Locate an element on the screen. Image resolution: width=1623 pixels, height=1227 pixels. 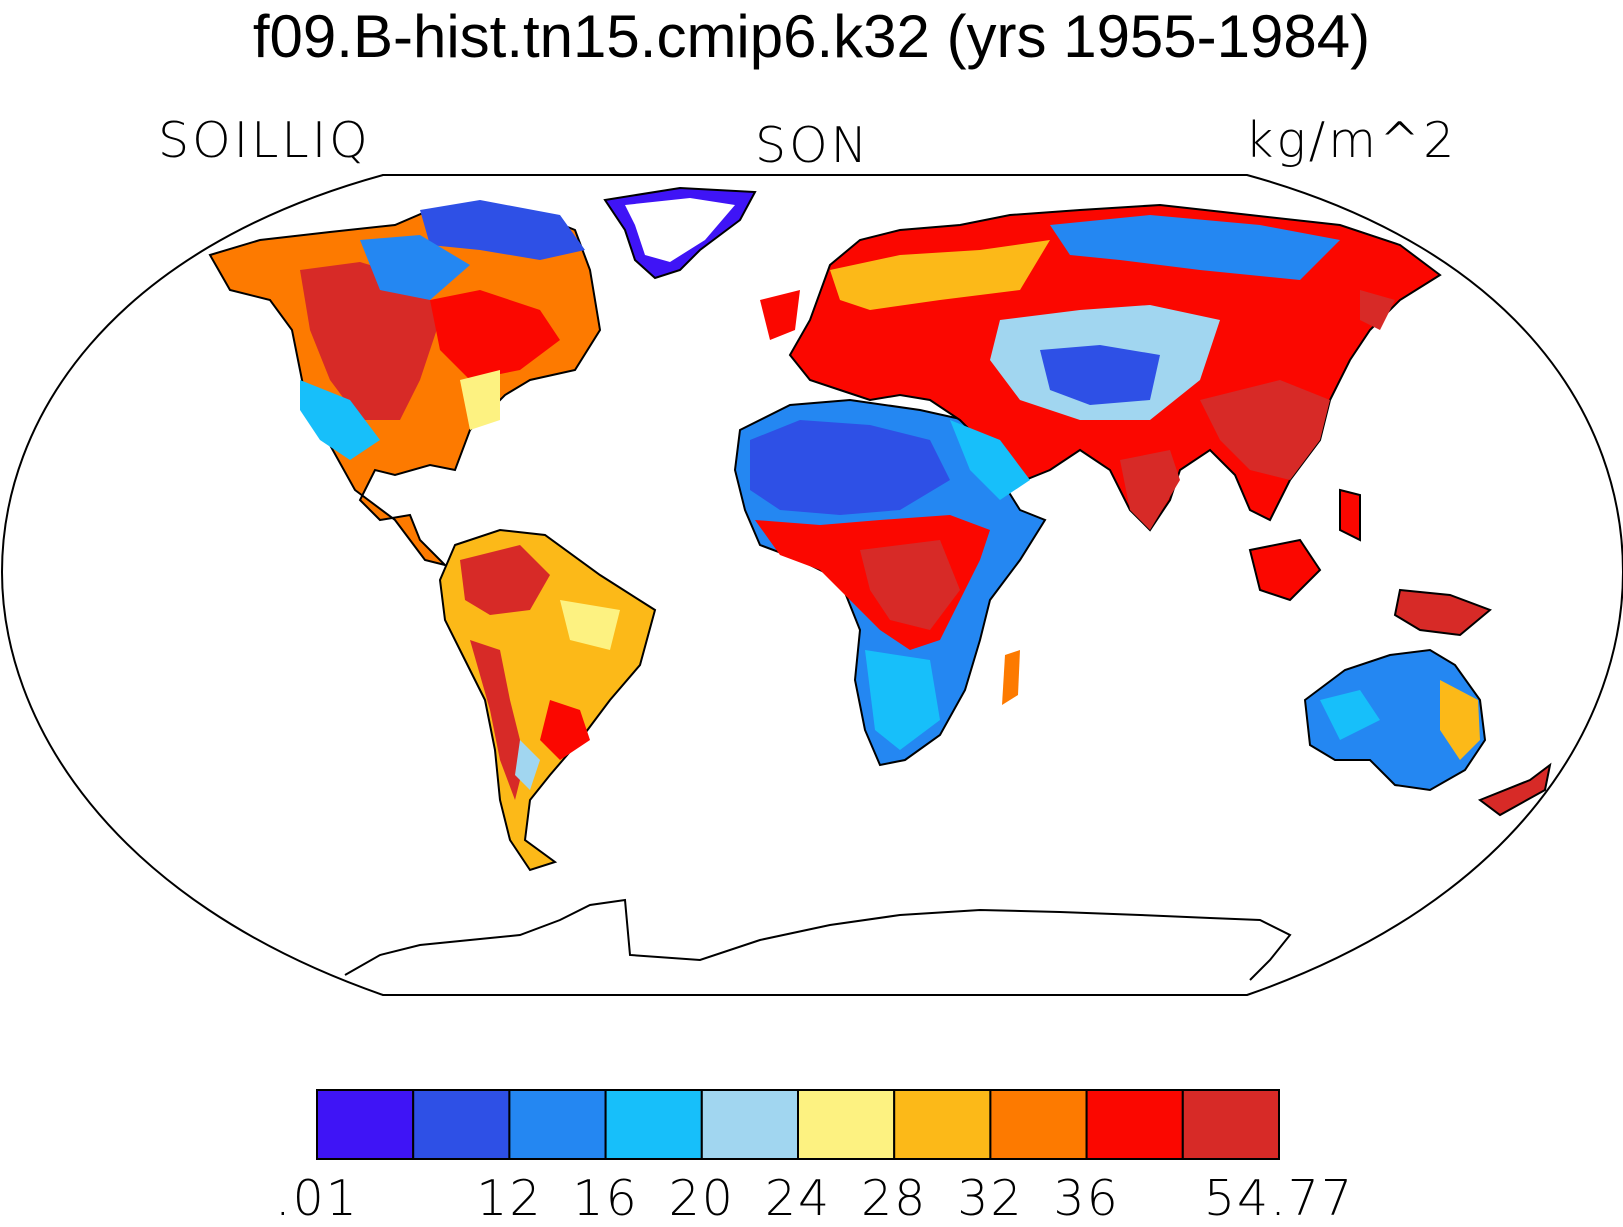
colorbar-label: 16 is located at coordinates (605, 1198).